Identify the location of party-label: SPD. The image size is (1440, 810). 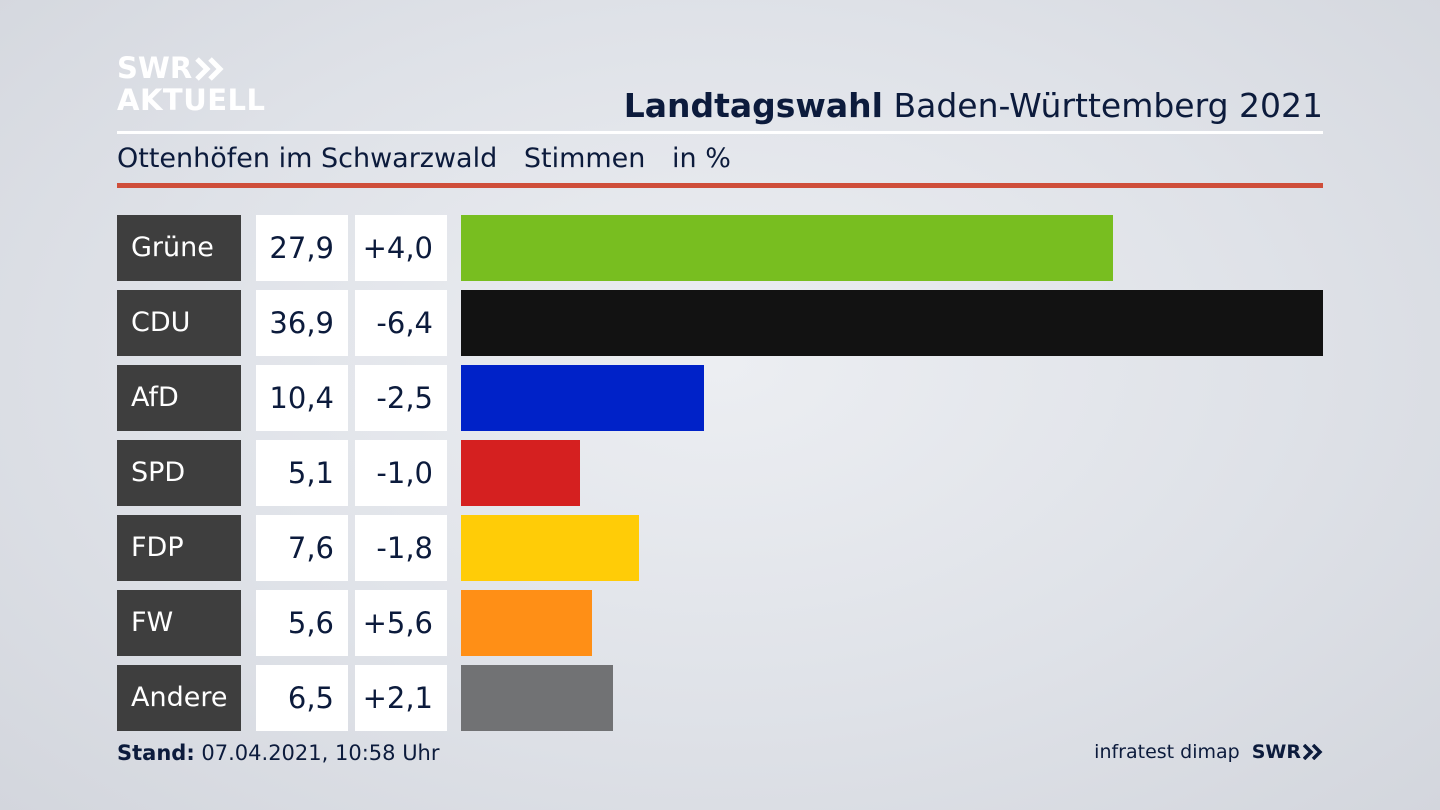
(179, 473).